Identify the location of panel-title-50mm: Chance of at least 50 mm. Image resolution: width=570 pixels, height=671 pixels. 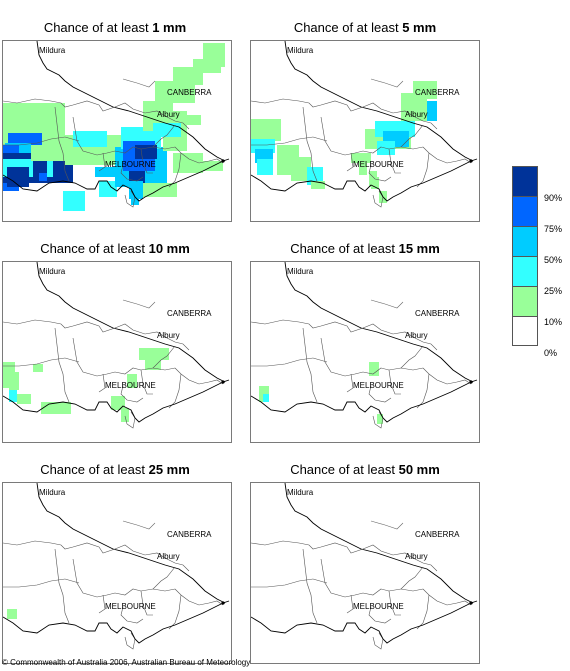
(365, 469).